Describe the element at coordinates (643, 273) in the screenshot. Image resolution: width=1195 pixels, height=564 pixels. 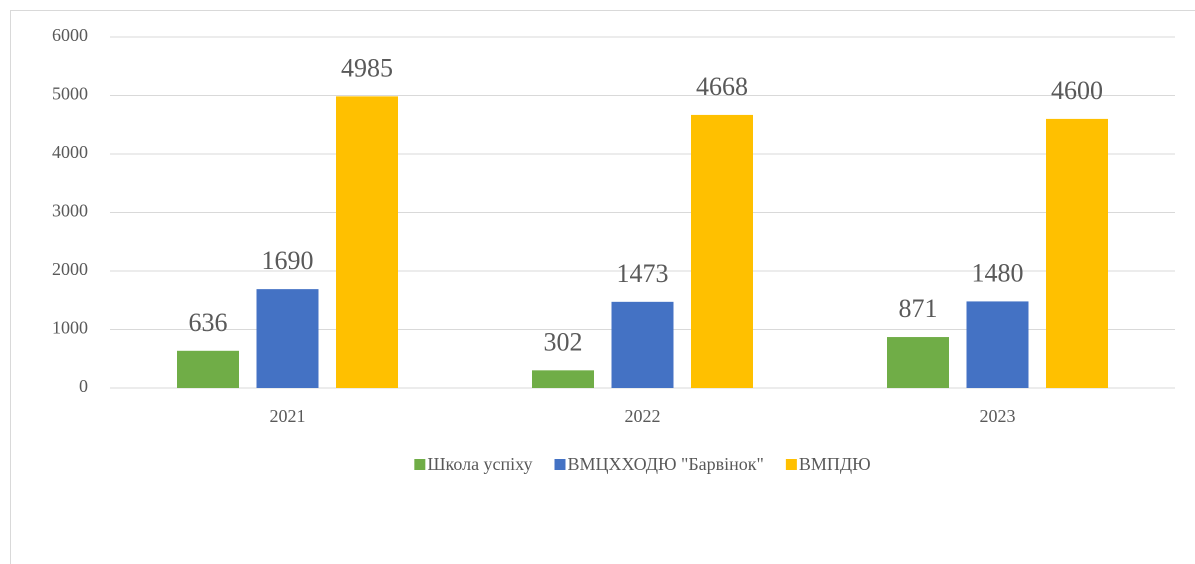
I see `data-label: 1473` at that location.